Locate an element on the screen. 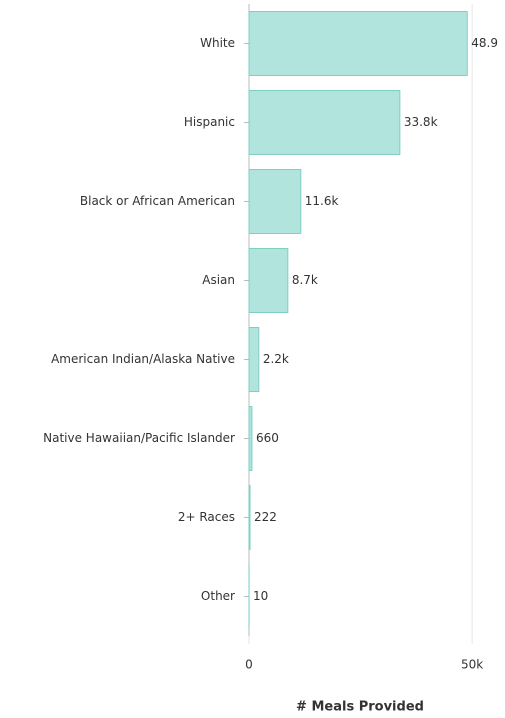  y-tick-label: Asian is located at coordinates (218, 280).